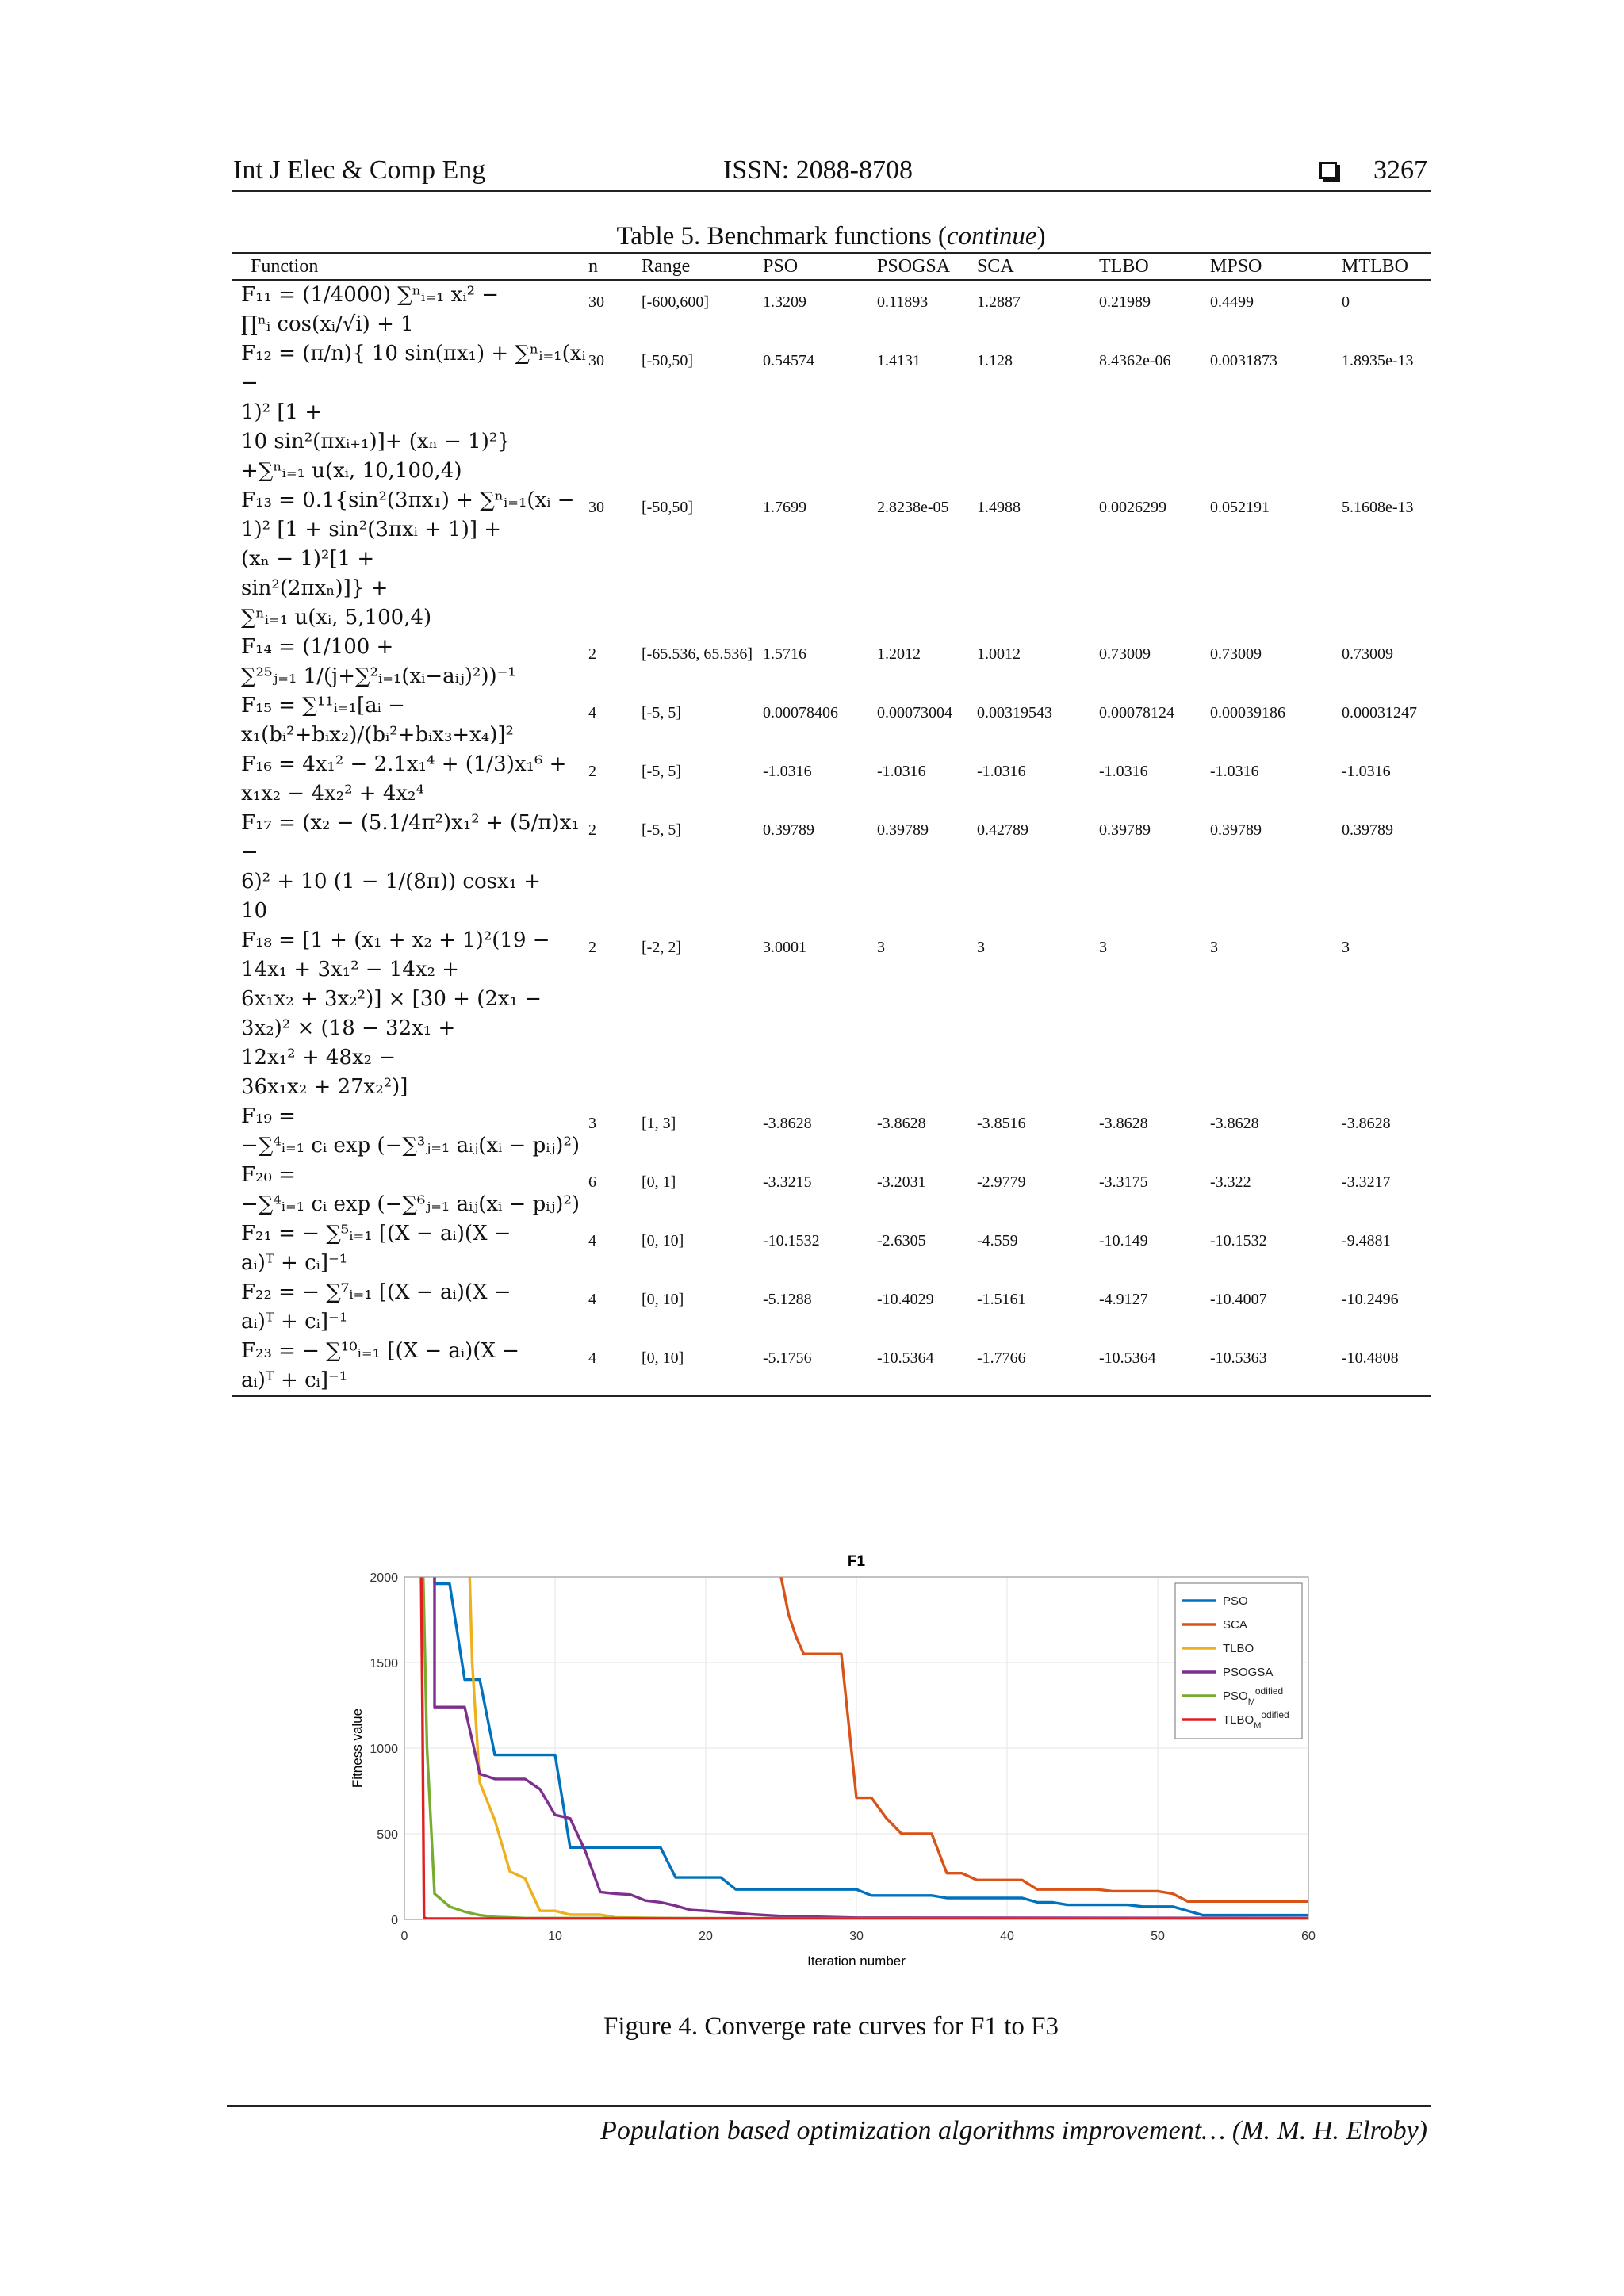 Image resolution: width=1624 pixels, height=2296 pixels. Describe the element at coordinates (610, 267) in the screenshot. I see `col-header-n: n` at that location.